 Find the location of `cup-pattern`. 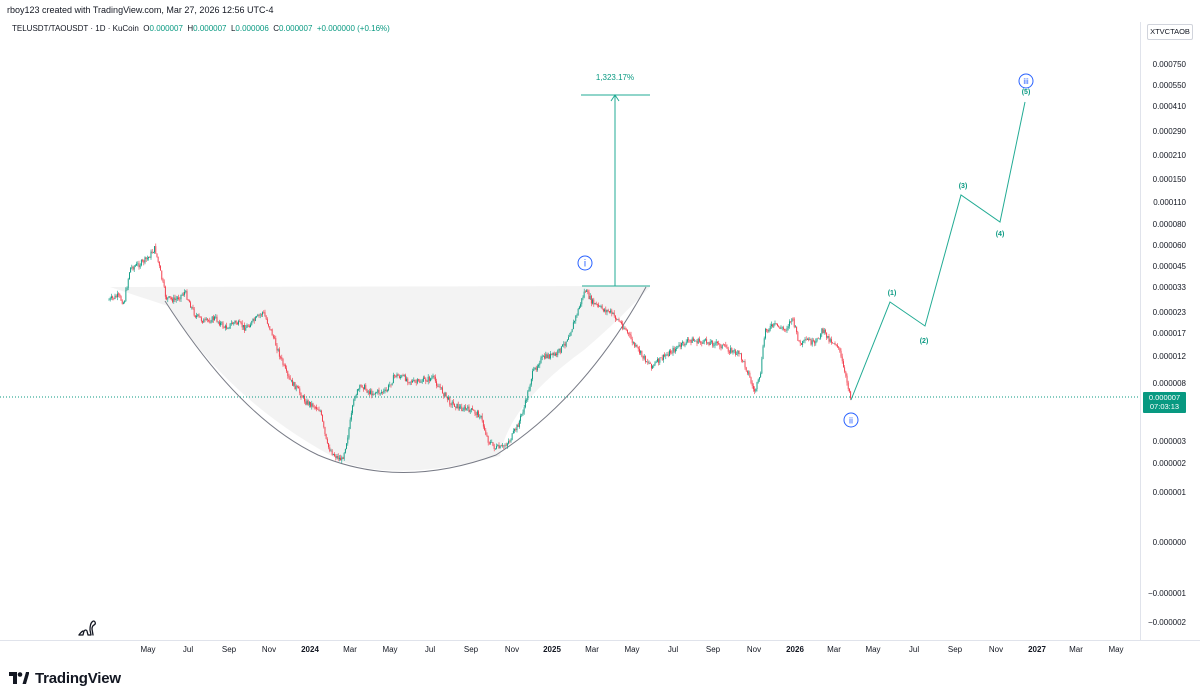

cup-pattern is located at coordinates (380, 381).